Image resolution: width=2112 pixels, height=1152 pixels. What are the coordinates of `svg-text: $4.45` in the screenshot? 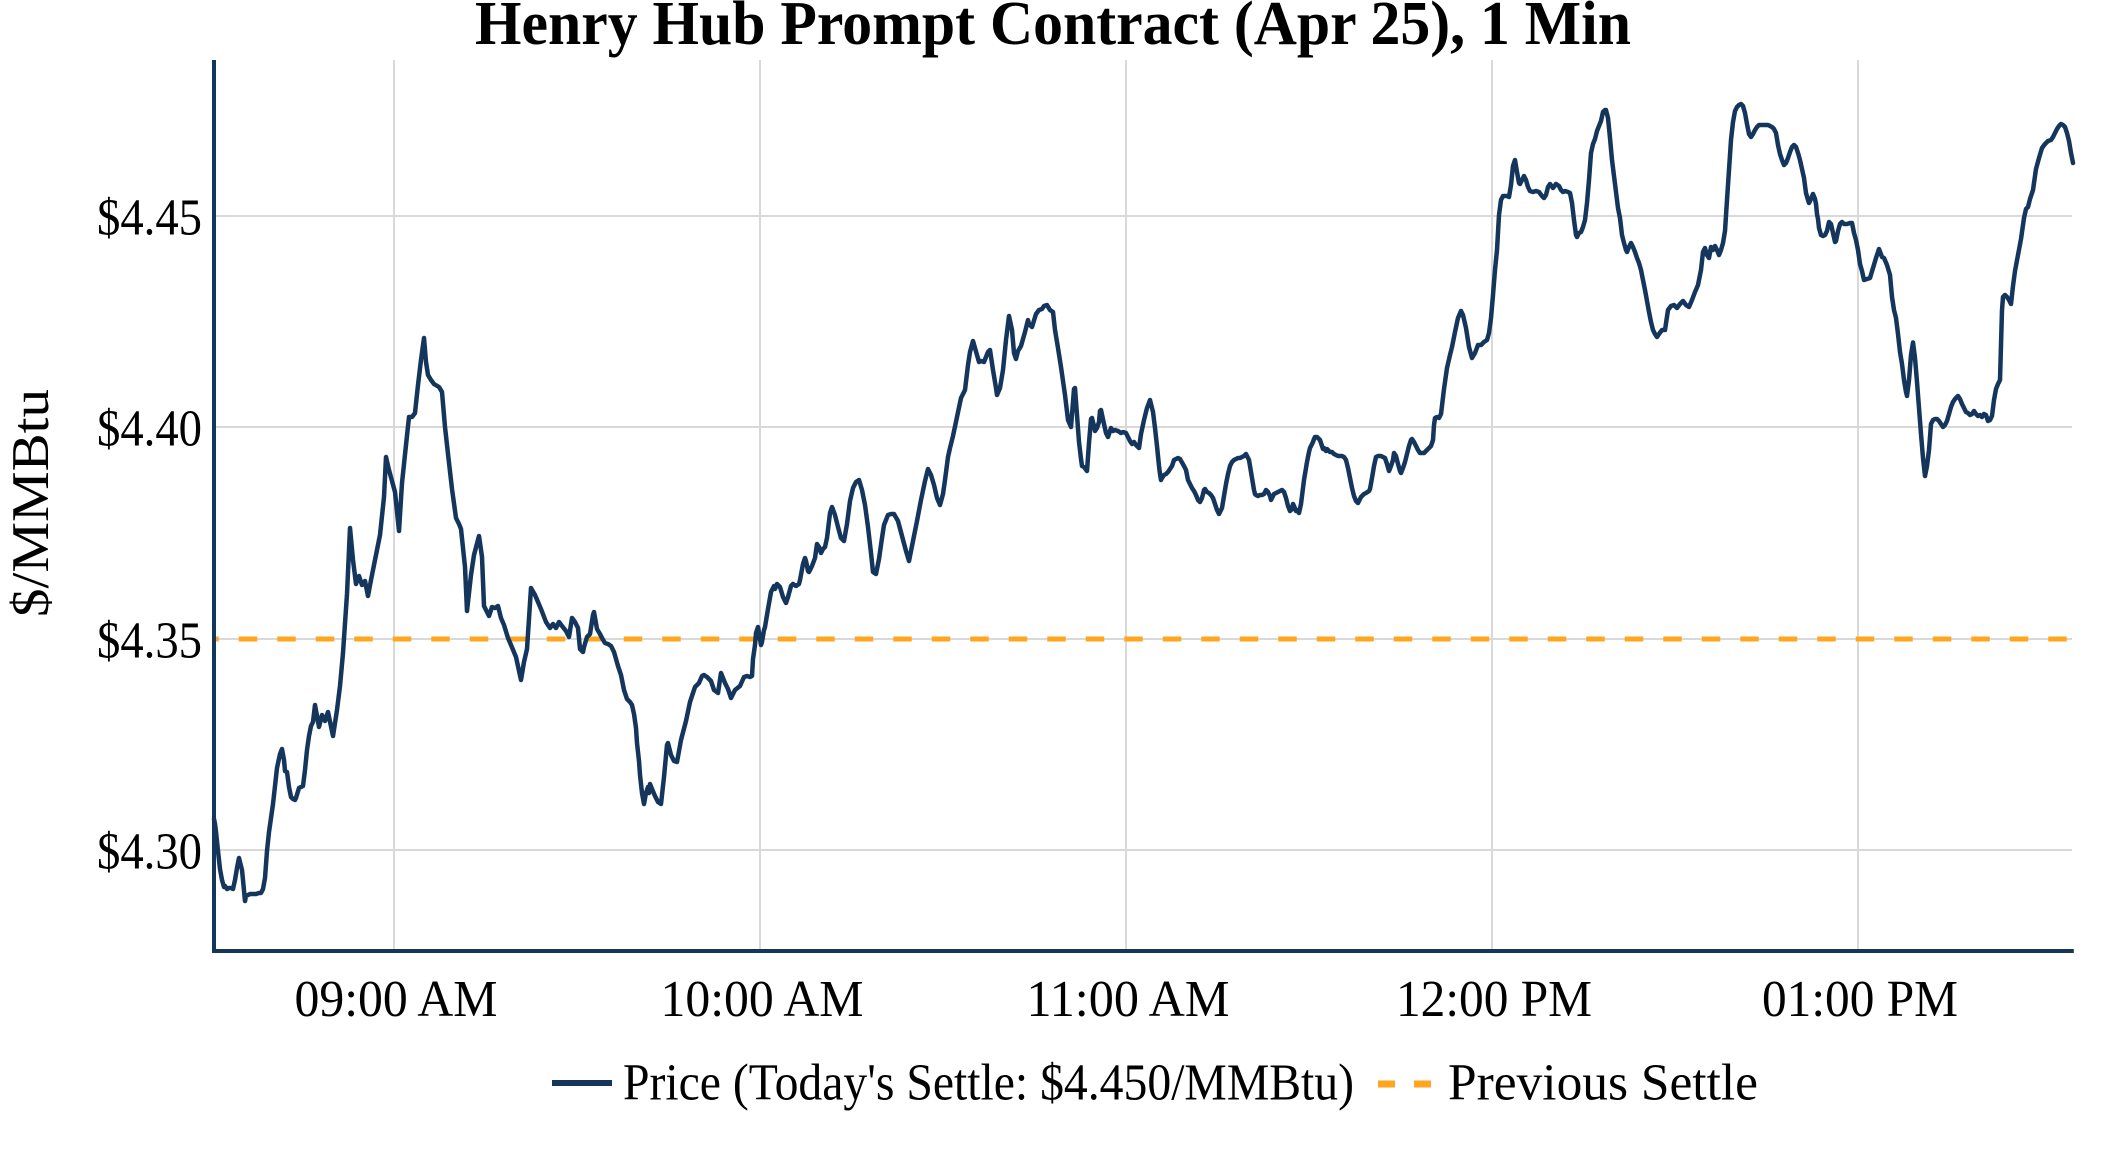 It's located at (149, 218).